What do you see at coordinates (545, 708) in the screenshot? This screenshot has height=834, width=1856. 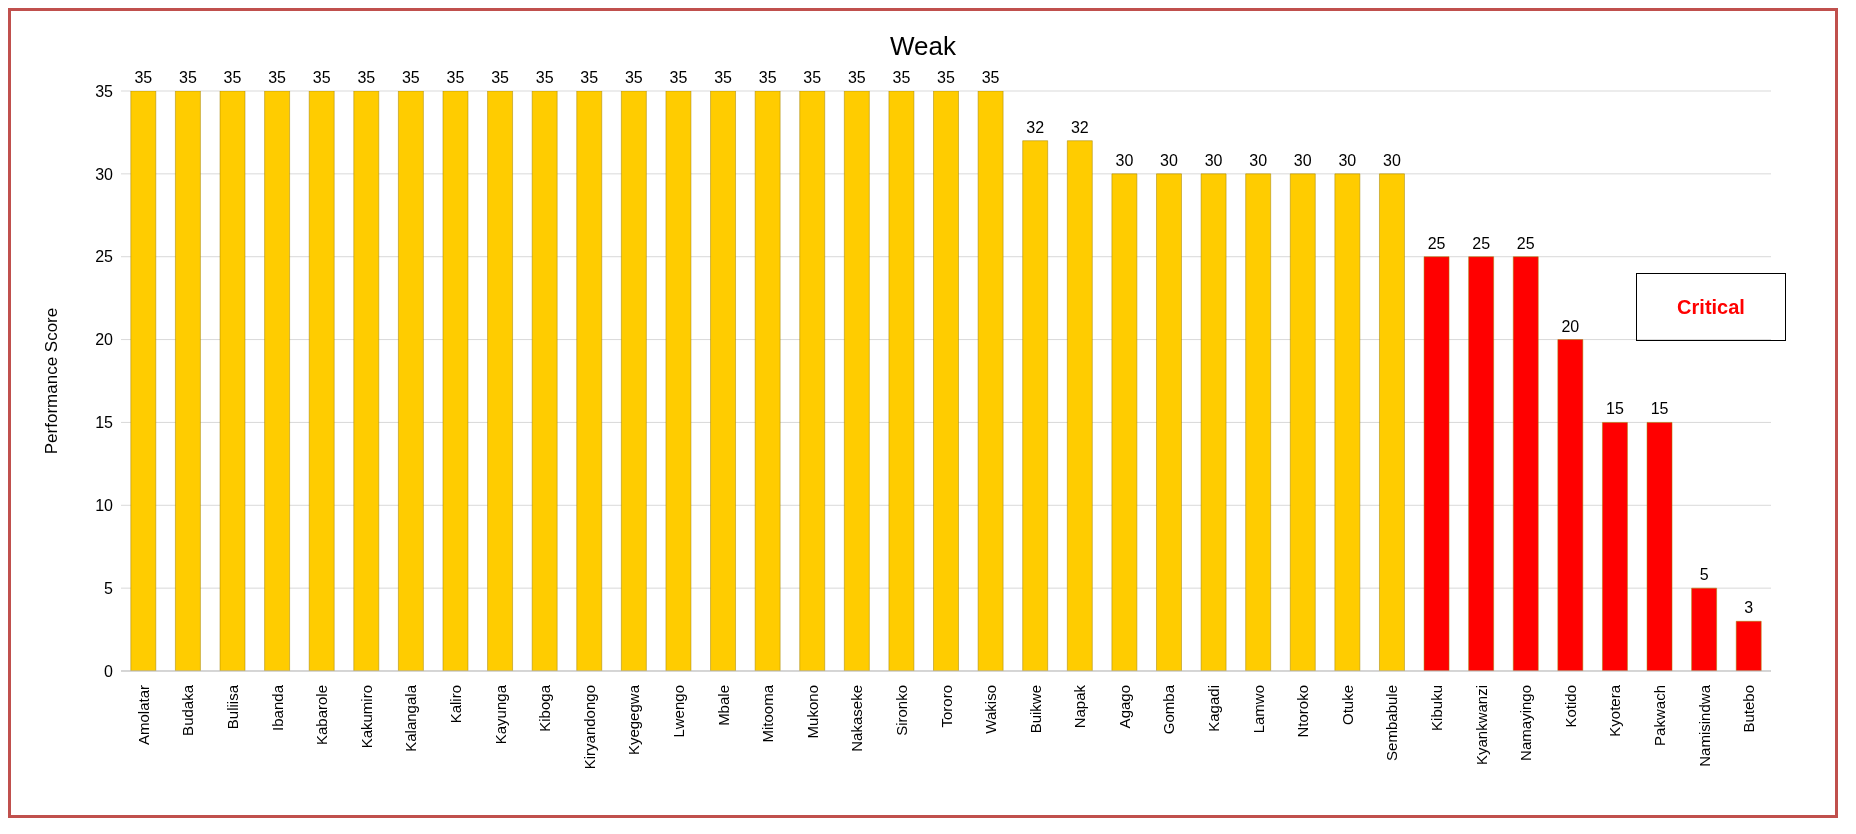 I see `x-tick-label: Kiboga` at bounding box center [545, 708].